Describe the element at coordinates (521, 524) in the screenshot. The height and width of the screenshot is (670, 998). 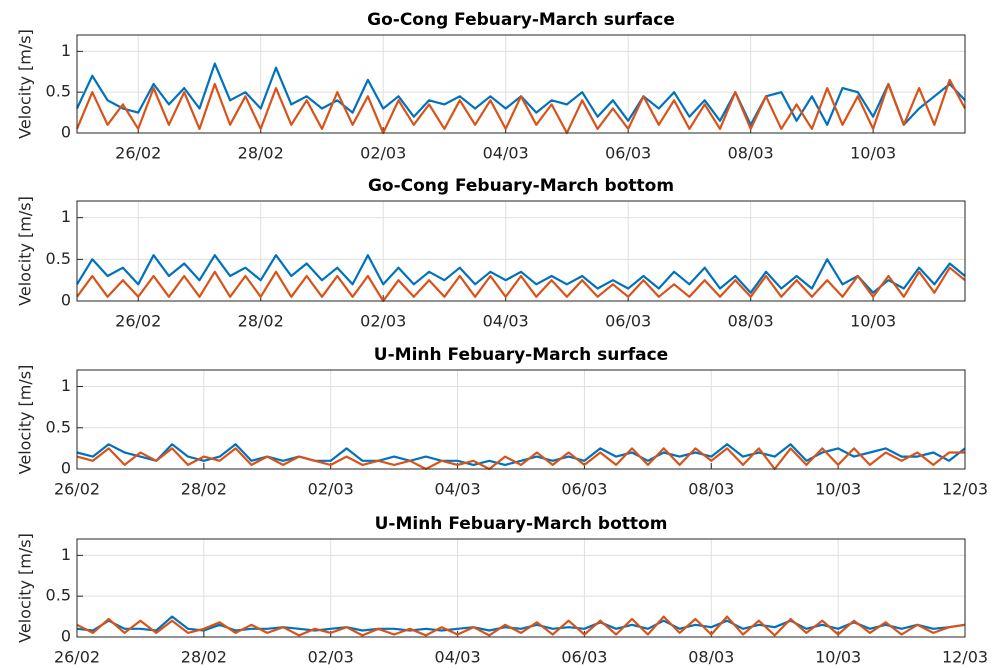
I see `chart-title: U-Minh Febuary-March bottom` at that location.